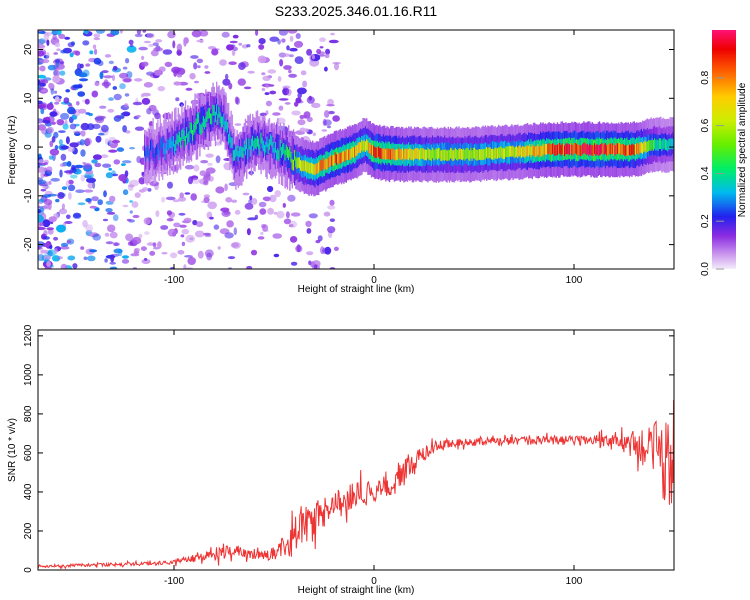 The image size is (750, 600). What do you see at coordinates (712, 173) in the screenshot?
I see `colorbar-ticks: 0.0 0.2 0.4 0.6 0.8` at bounding box center [712, 173].